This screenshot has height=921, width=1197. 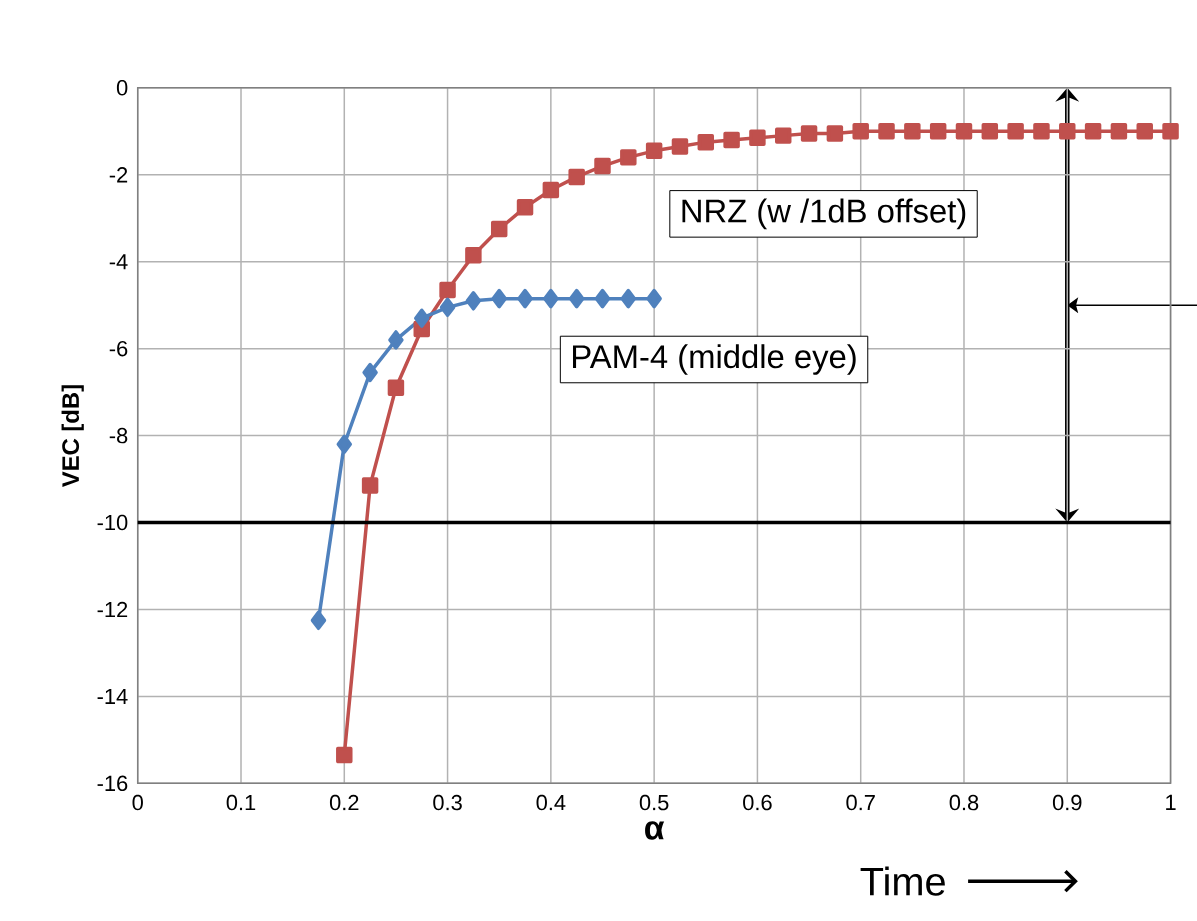 What do you see at coordinates (714, 359) in the screenshot?
I see `series-label: PAM-4 (middle eye)` at bounding box center [714, 359].